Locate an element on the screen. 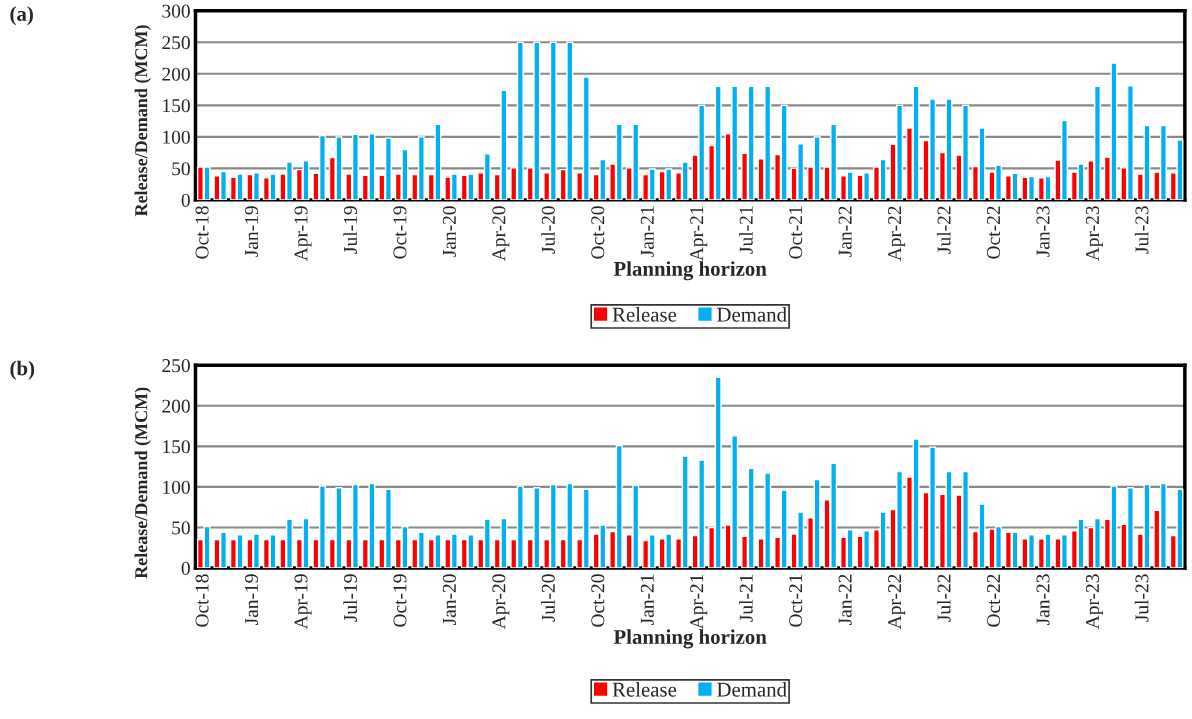 The width and height of the screenshot is (1192, 719). y-tick-label: 300 is located at coordinates (176, 11).